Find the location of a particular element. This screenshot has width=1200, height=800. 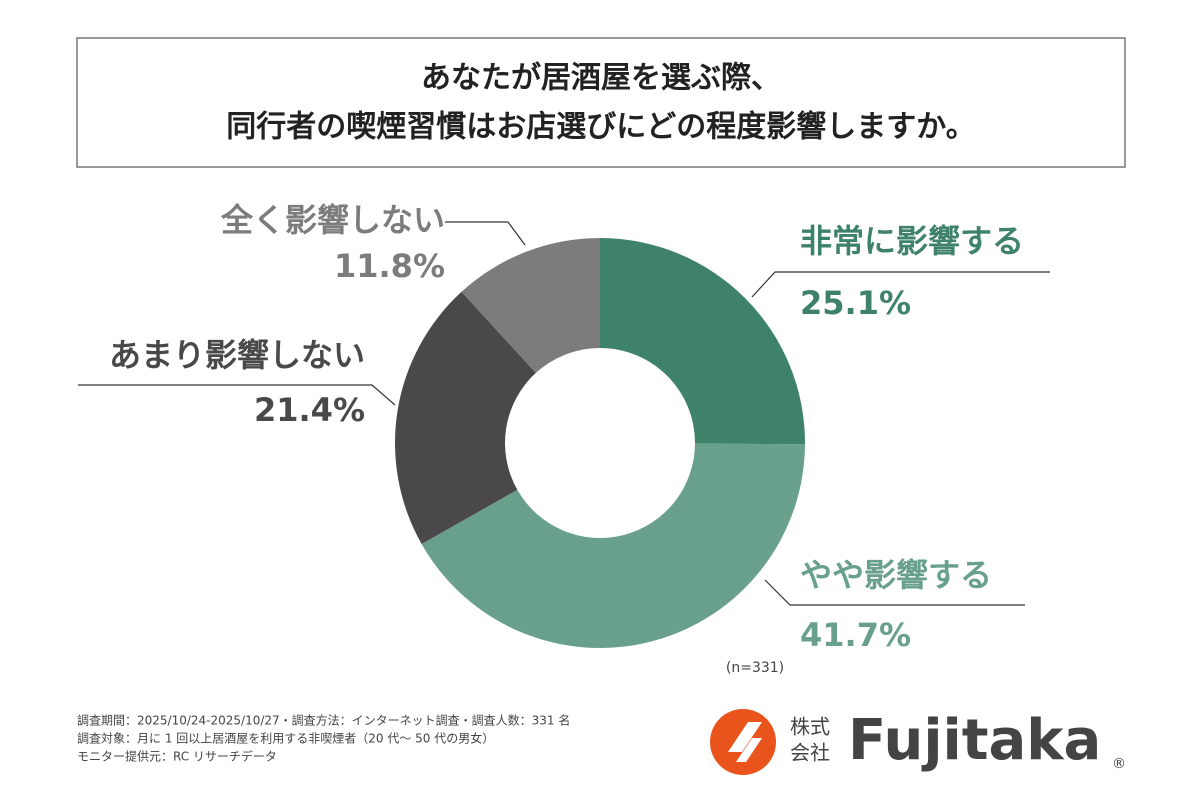

logo-glyph is located at coordinates (745, 742).